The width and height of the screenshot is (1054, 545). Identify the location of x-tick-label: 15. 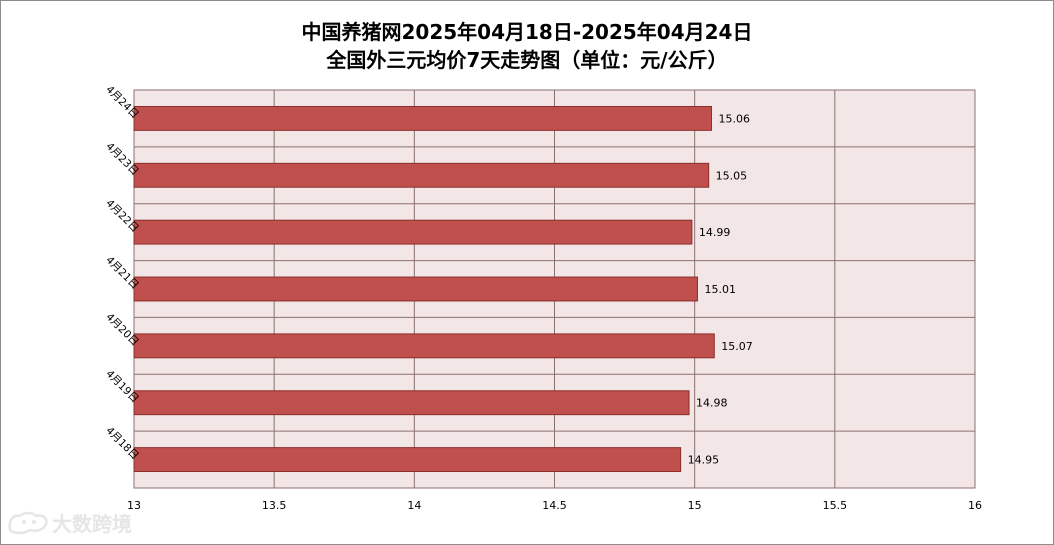
(695, 505).